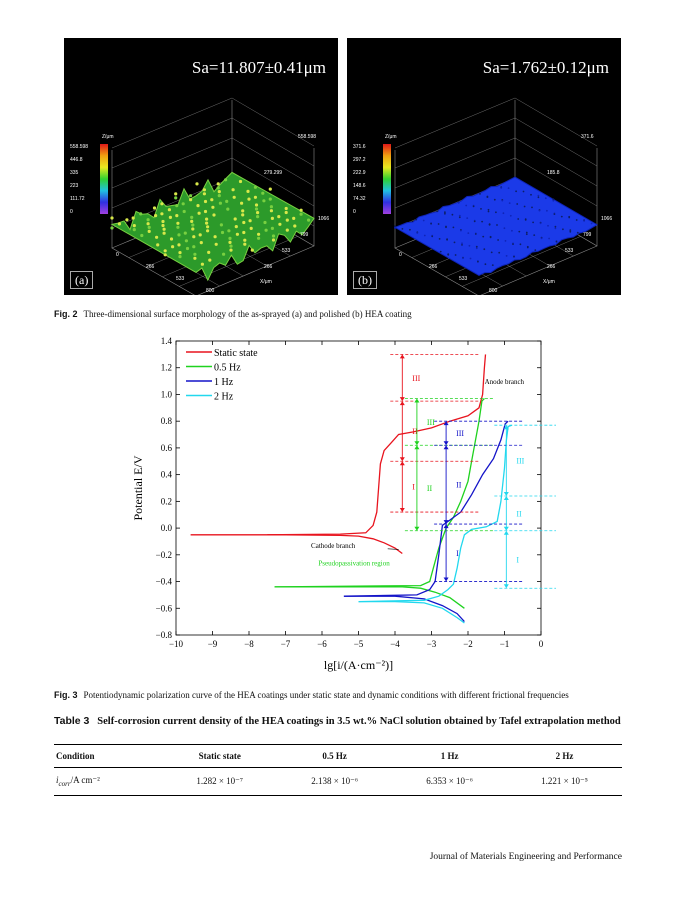  I want to click on table-header: 1 Hz, so click(450, 756).